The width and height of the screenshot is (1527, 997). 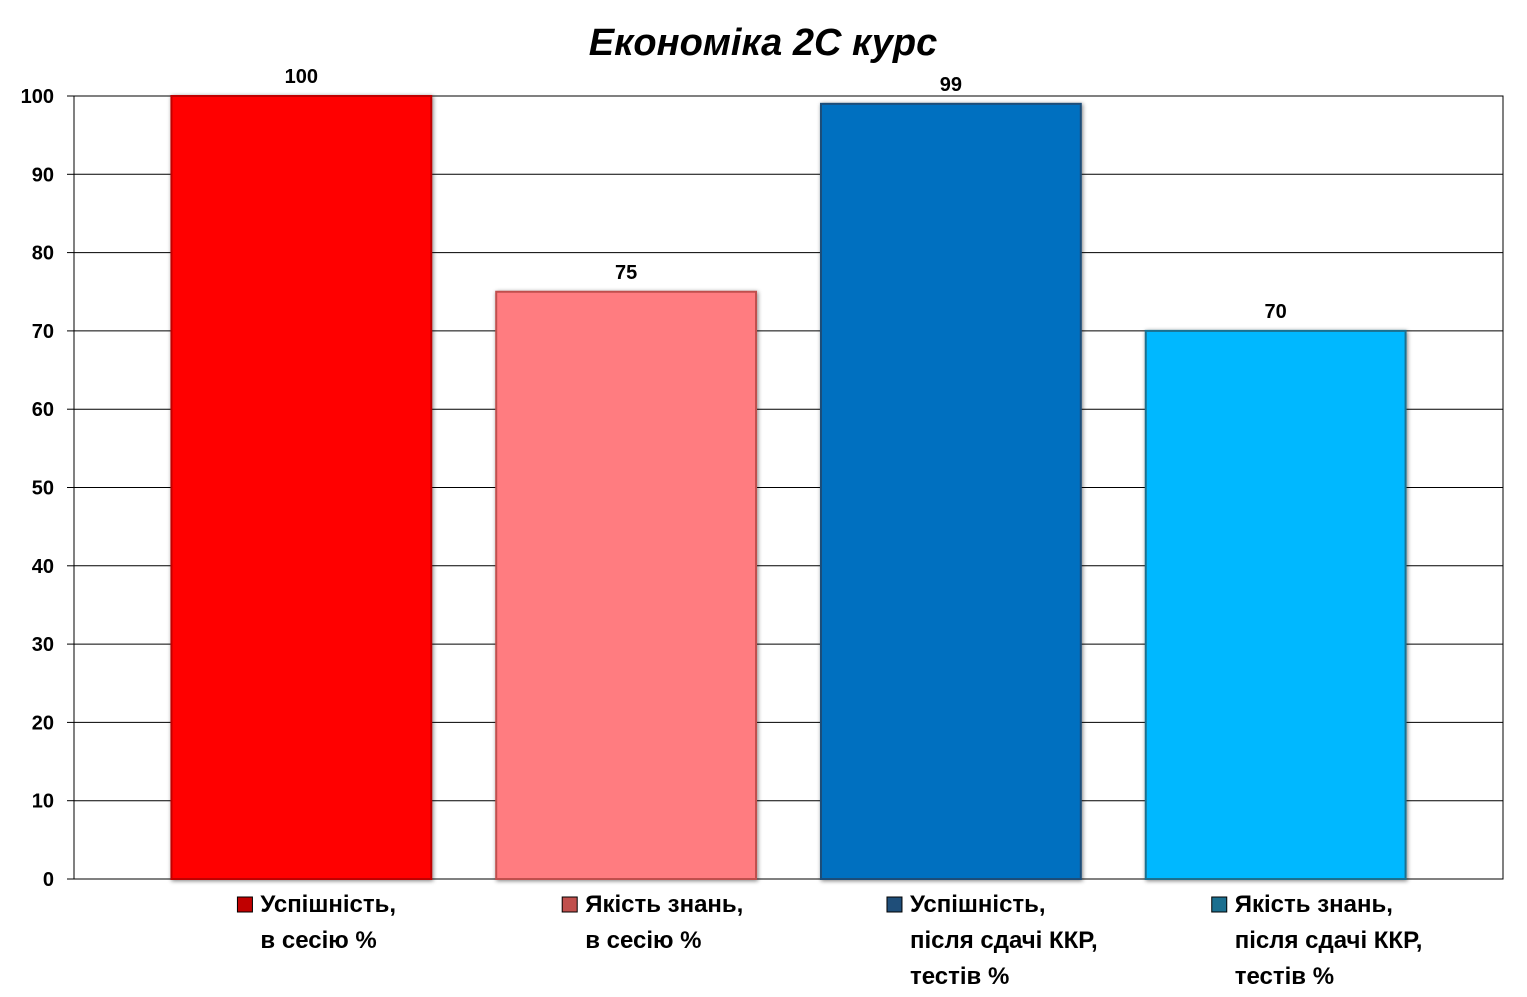 I want to click on legend-label-4: тестів %, so click(x=1284, y=976).